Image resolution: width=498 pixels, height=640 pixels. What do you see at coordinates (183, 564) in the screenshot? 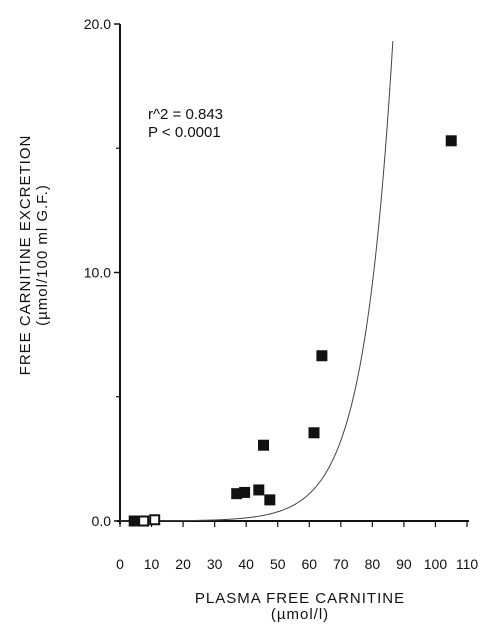
I see `x-tick-label: 20` at bounding box center [183, 564].